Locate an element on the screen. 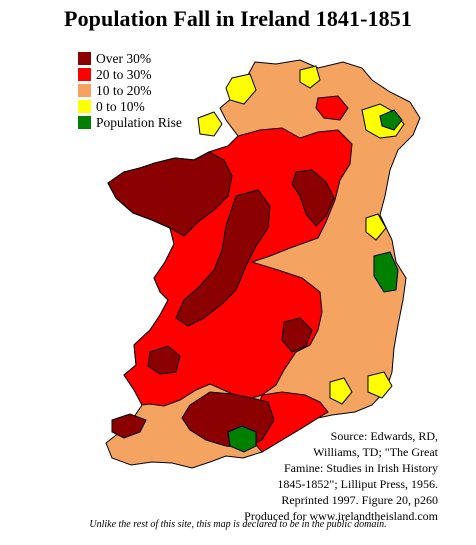 Image resolution: width=476 pixels, height=545 pixels. region-20-30-northwest is located at coordinates (332, 108).